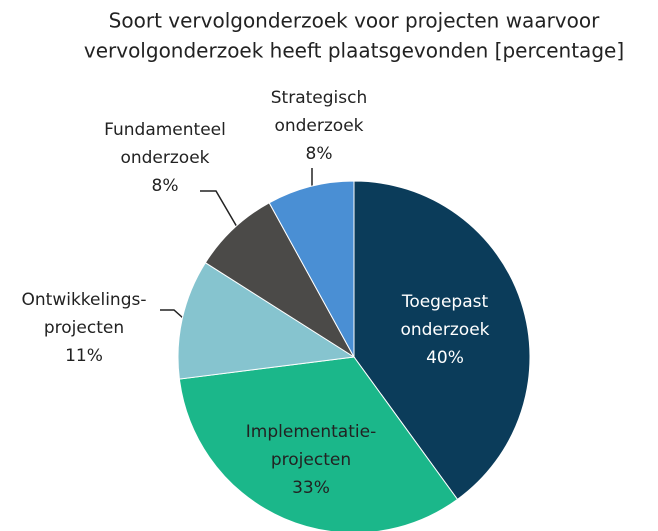 The image size is (658, 531). Describe the element at coordinates (84, 356) in the screenshot. I see `value-label: 11%` at that location.